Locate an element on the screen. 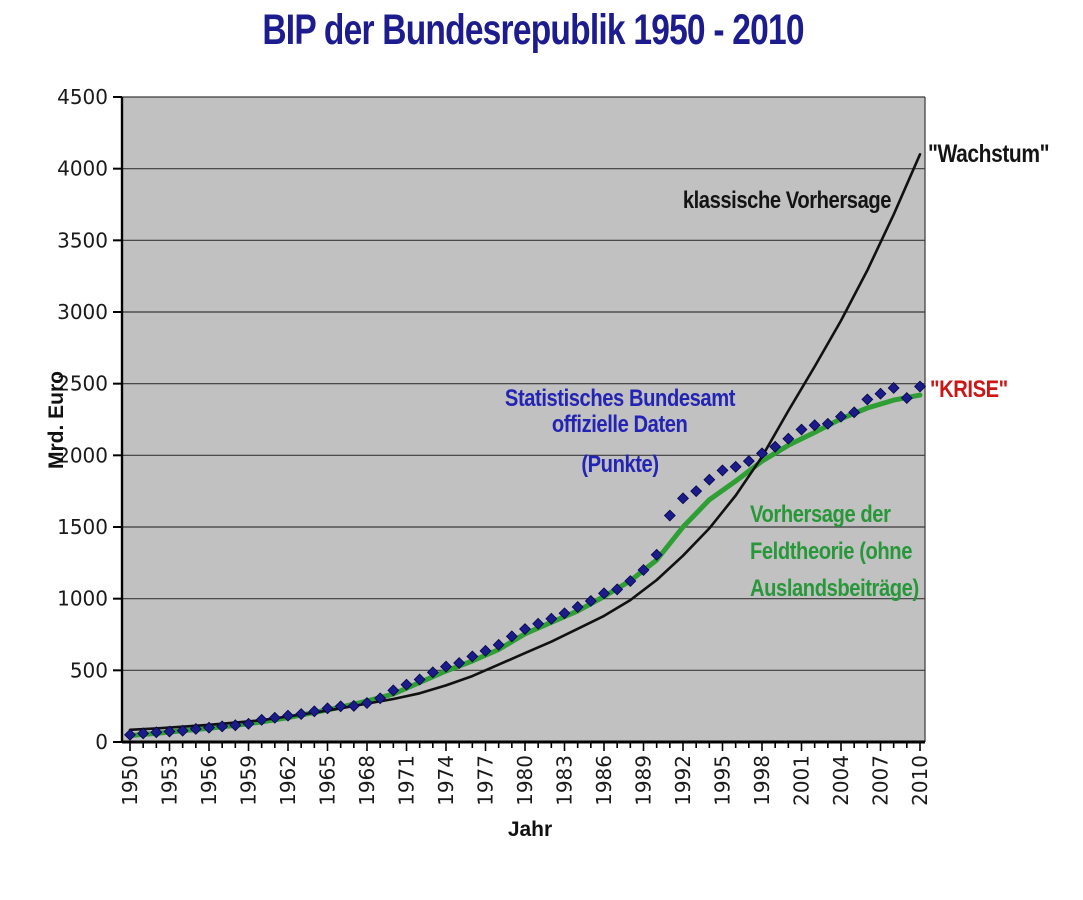 The image size is (1083, 900). svg-text: 1962 is located at coordinates (288, 780).